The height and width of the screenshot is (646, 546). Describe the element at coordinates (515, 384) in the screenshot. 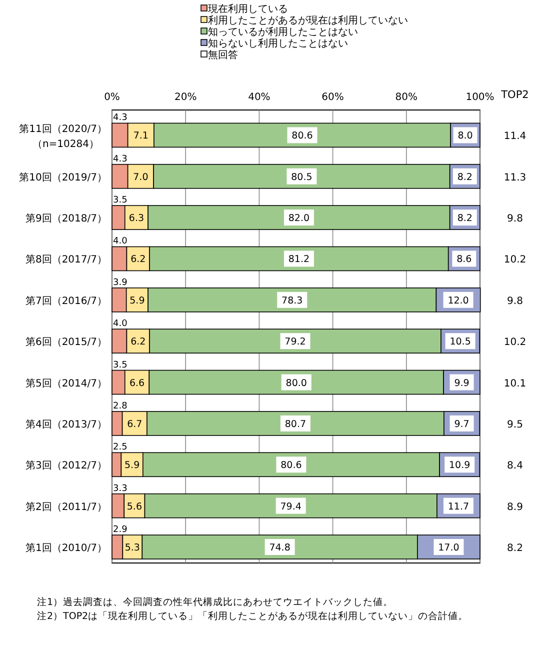

I see `text: 10.1` at that location.